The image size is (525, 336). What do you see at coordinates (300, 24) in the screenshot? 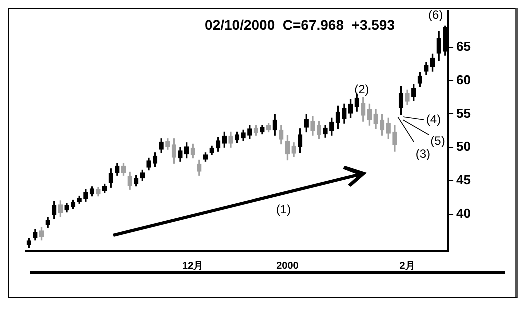
I see `text: 02/10/2000 C=67.968 +3.593` at bounding box center [300, 24].